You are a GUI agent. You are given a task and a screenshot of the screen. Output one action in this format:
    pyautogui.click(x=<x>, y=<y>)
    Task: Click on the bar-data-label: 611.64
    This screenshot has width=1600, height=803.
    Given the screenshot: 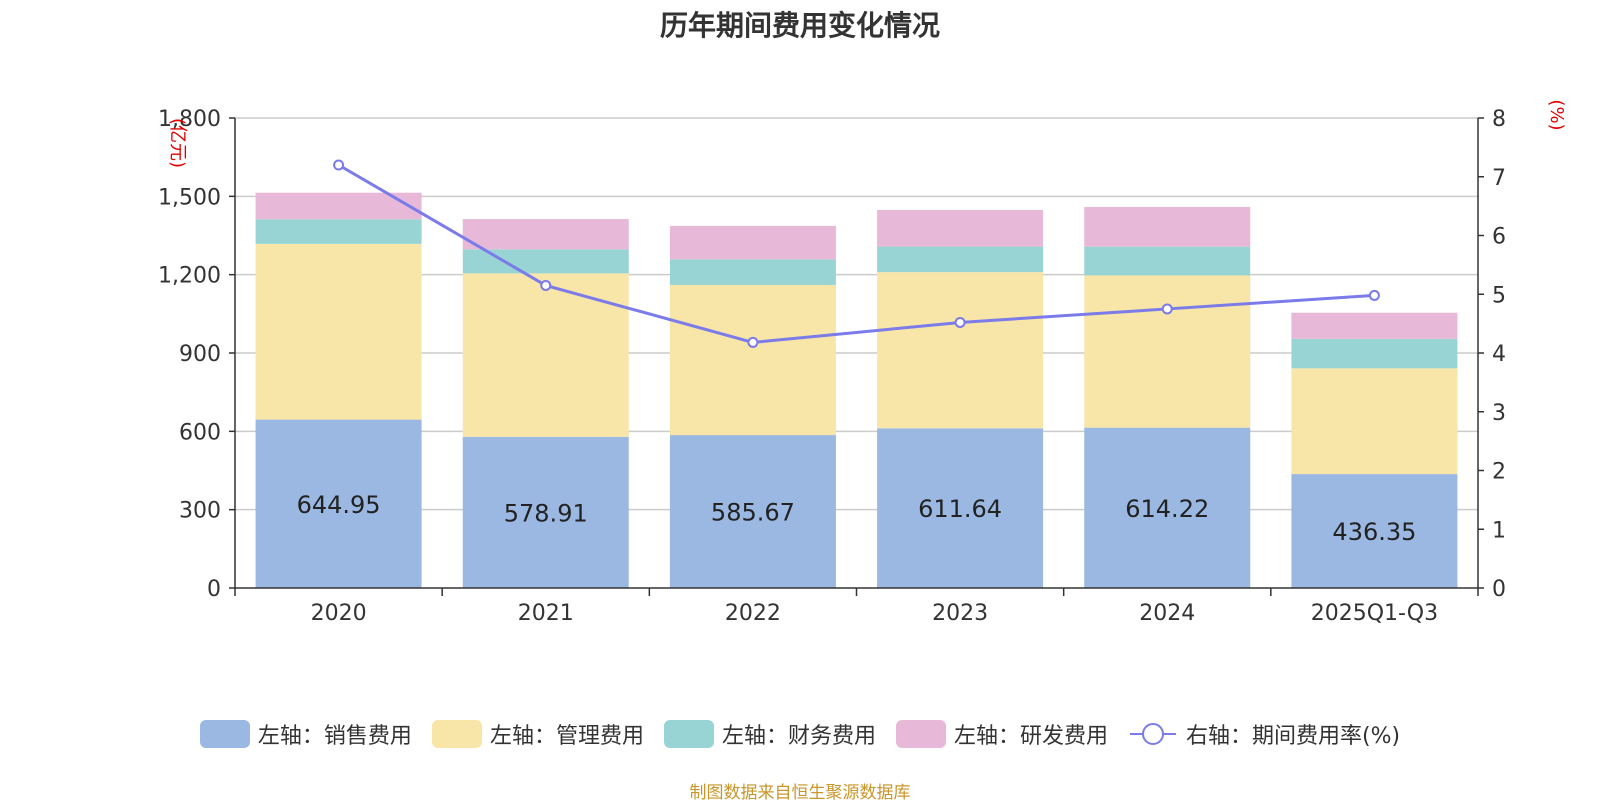 What is the action you would take?
    pyautogui.click(x=960, y=509)
    